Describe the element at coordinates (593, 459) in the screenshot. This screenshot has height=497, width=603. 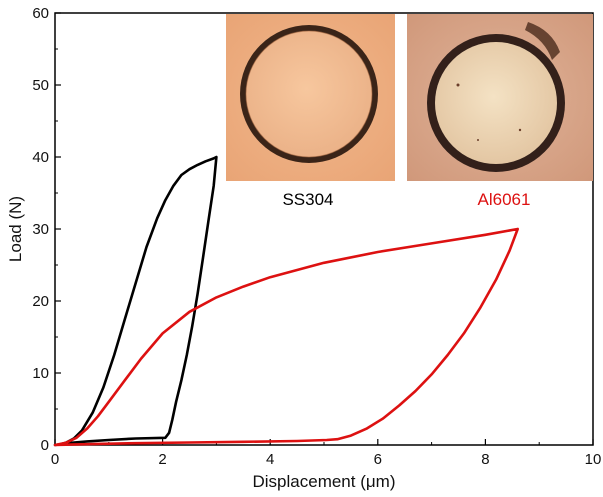
I see `x-tick-label: 10` at that location.